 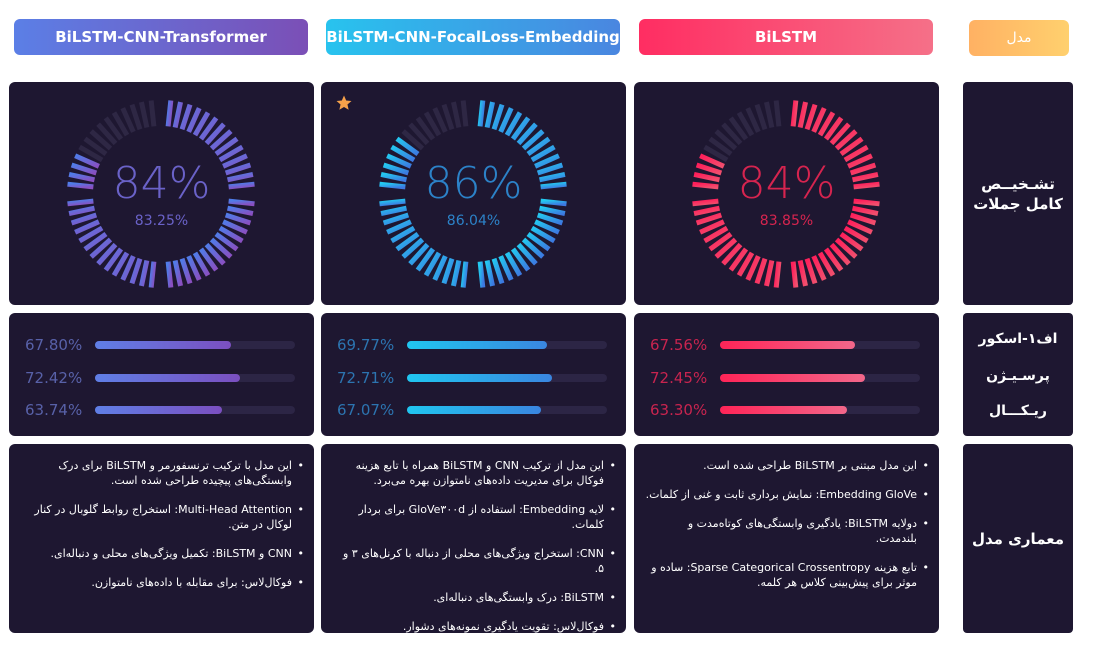 What do you see at coordinates (161, 183) in the screenshot?
I see `gauge-percent-label: 84%` at bounding box center [161, 183].